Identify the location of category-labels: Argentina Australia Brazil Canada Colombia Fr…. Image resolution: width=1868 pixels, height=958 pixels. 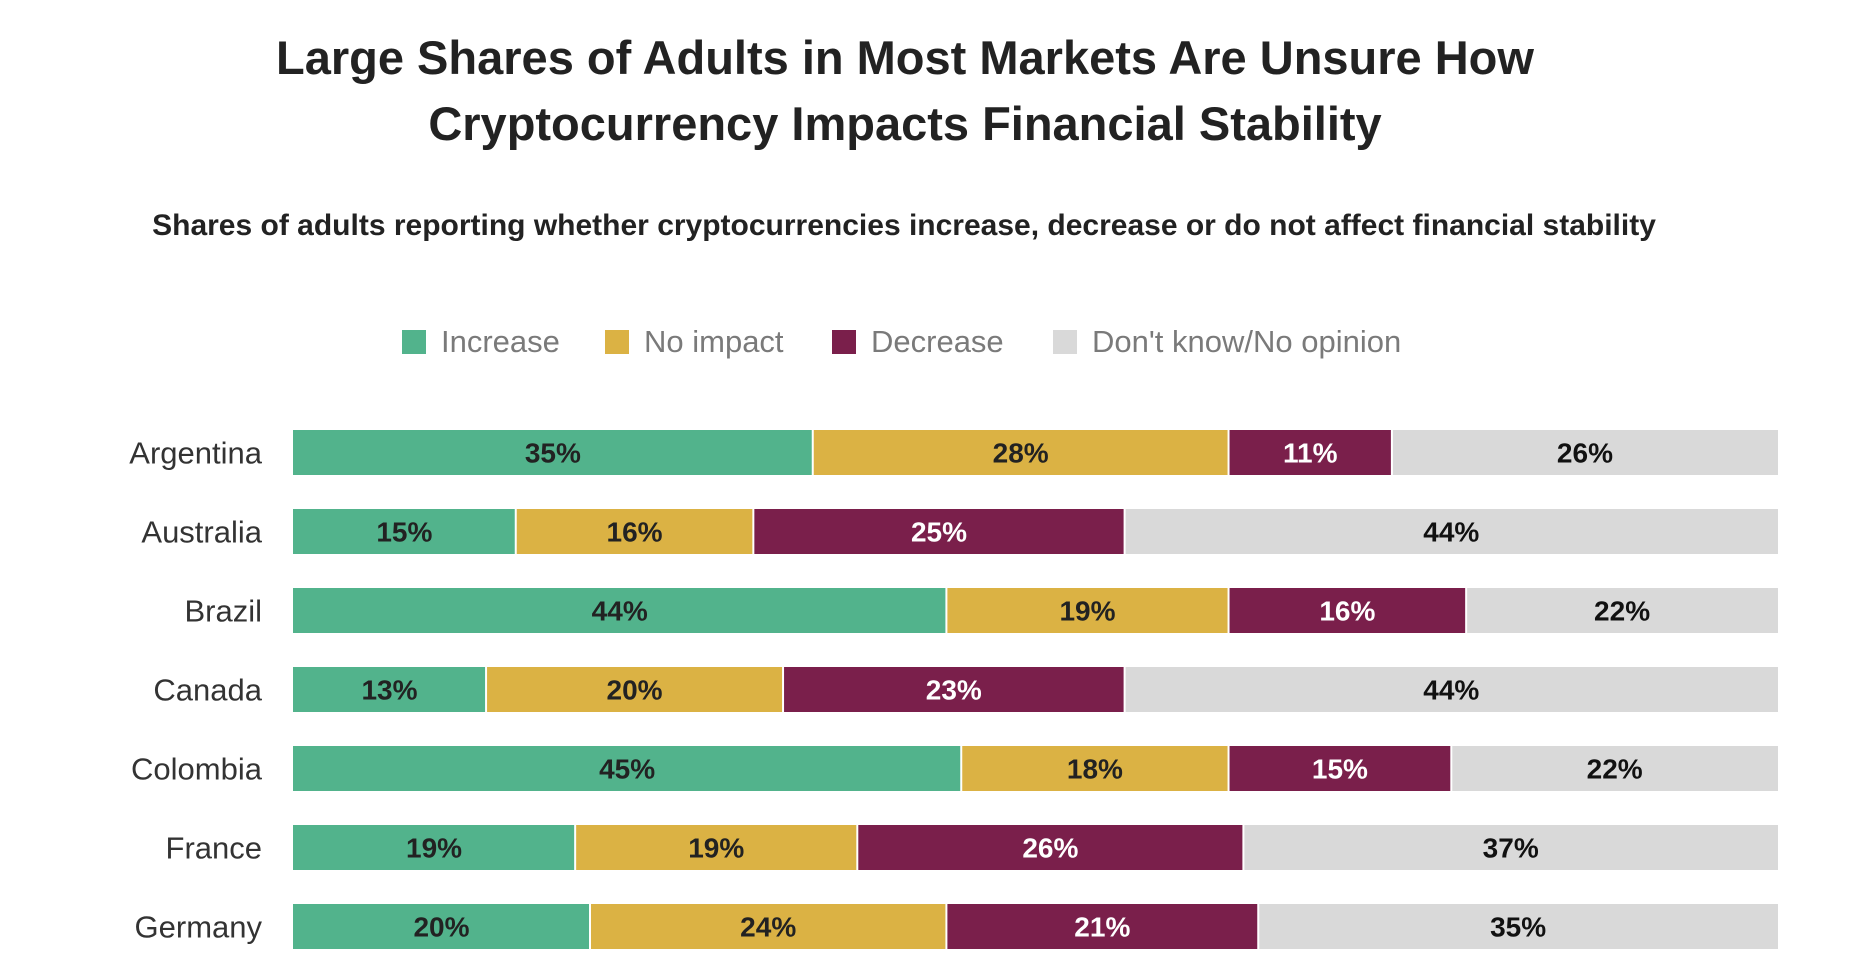
(195, 690).